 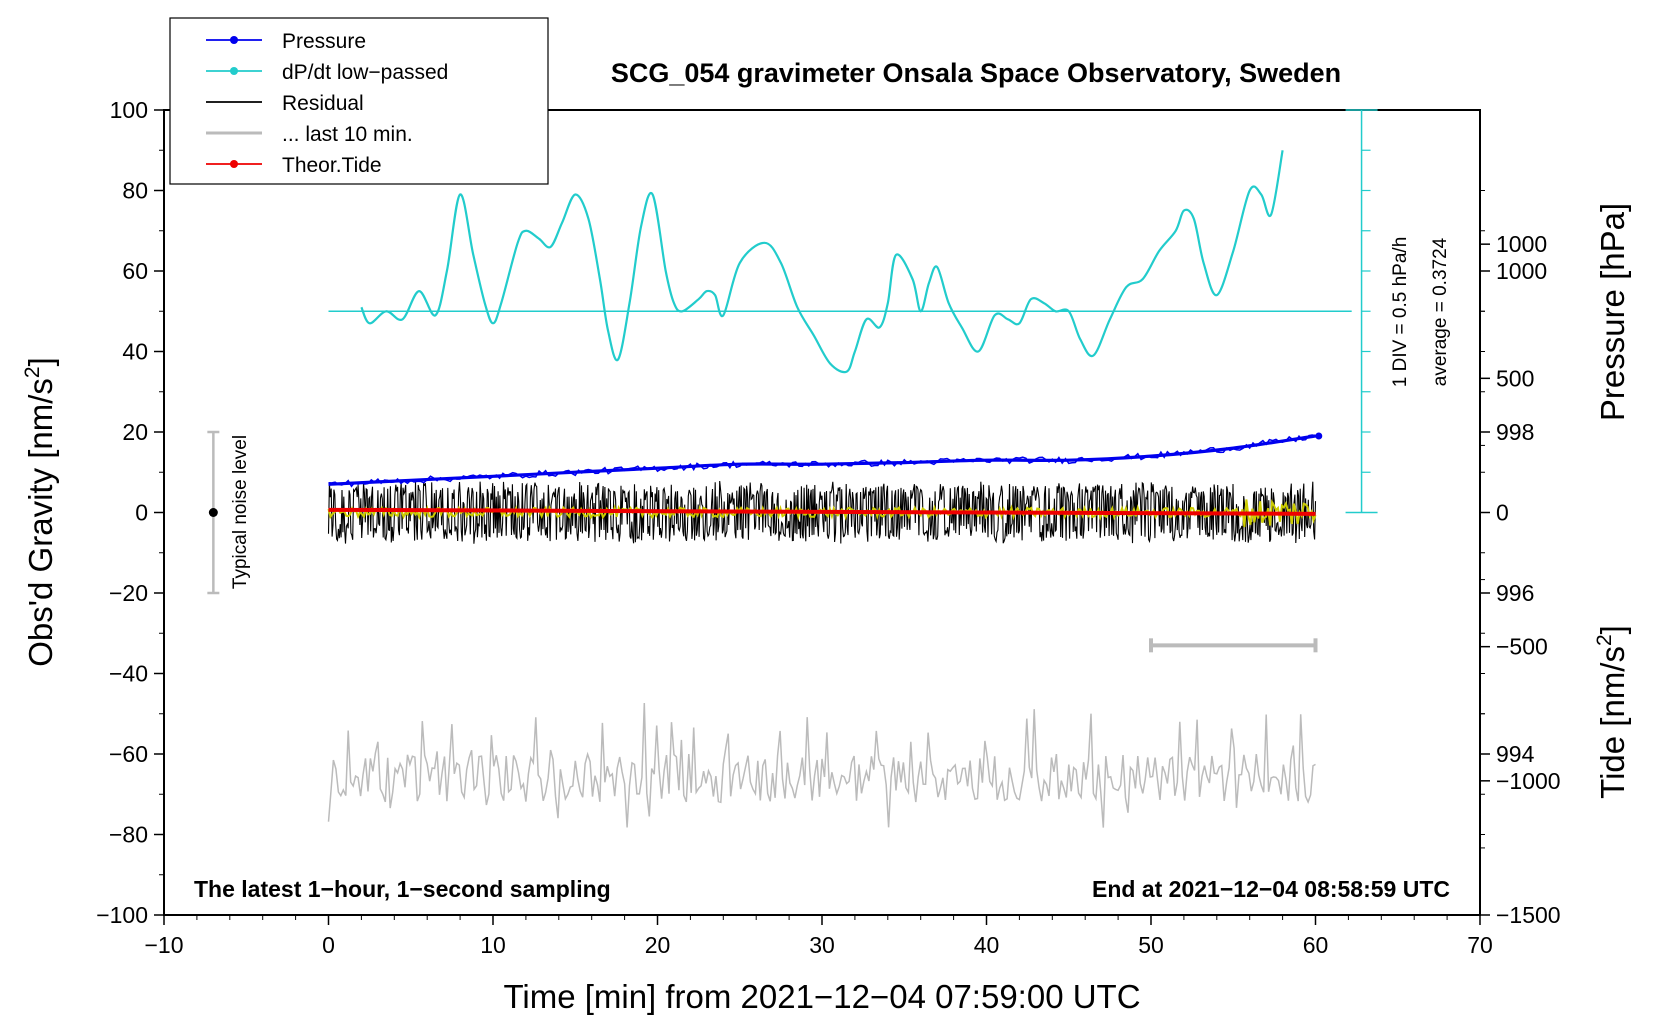 I want to click on y-axis-title-pressure: Pressure [hPa], so click(x=1612, y=312).